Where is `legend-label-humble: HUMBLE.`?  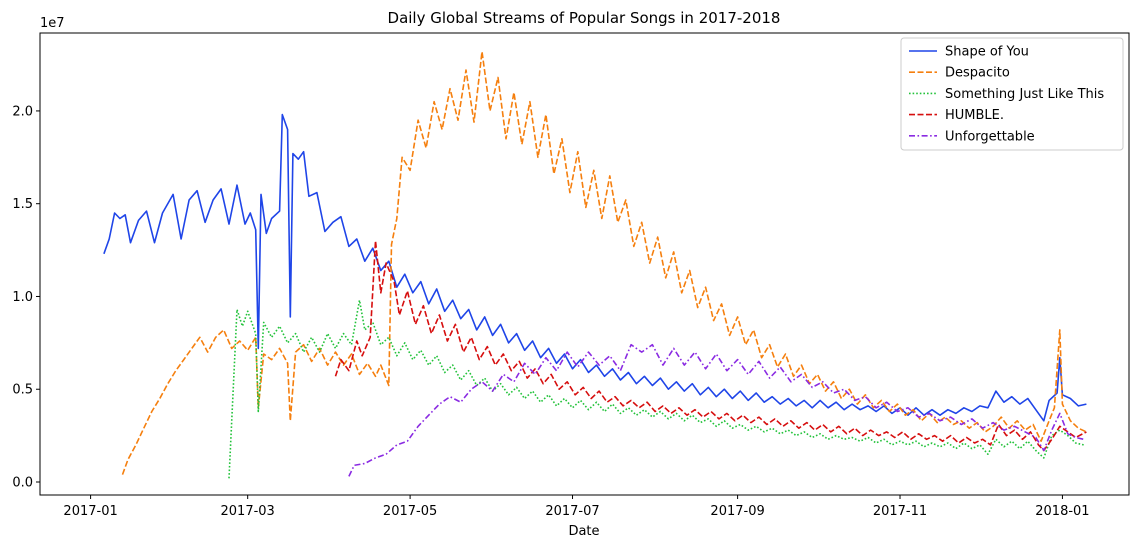 legend-label-humble: HUMBLE. is located at coordinates (974, 115).